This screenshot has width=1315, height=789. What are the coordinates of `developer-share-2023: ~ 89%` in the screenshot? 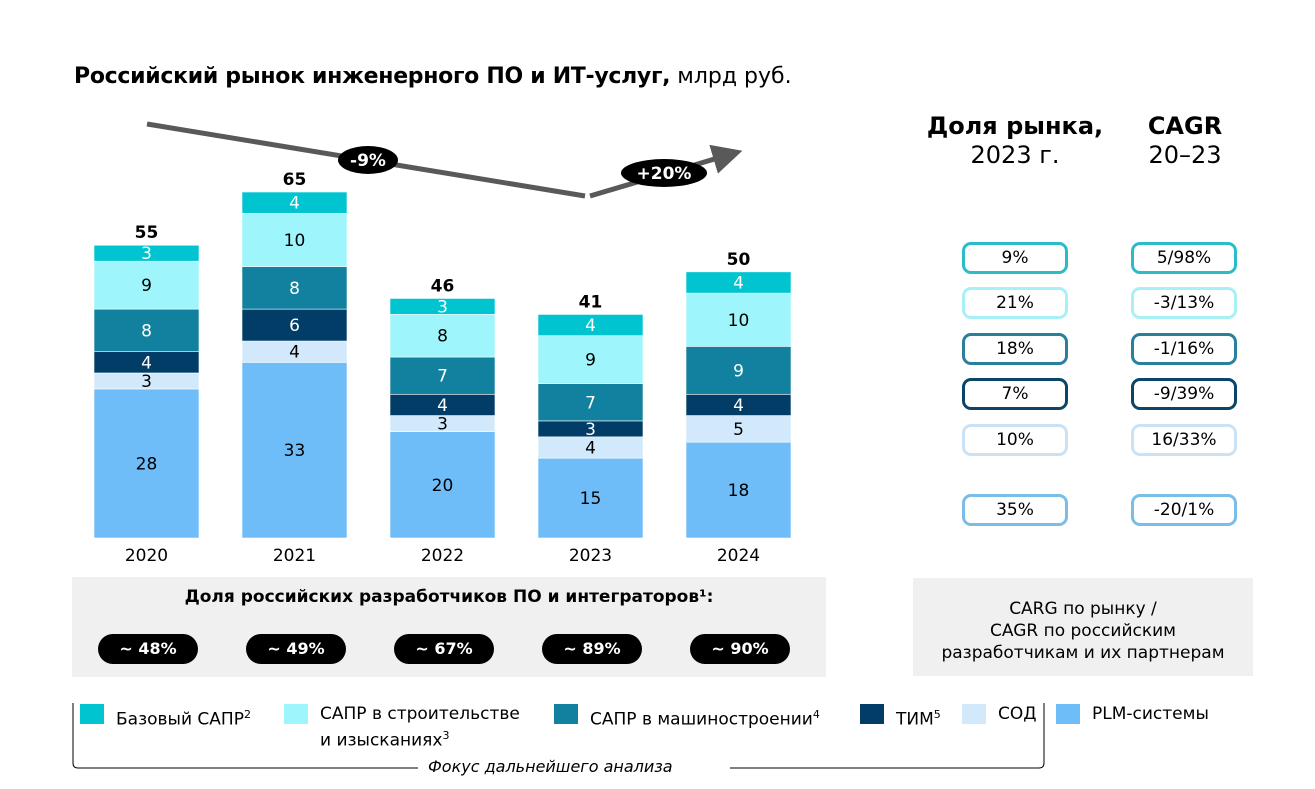 It's located at (592, 649).